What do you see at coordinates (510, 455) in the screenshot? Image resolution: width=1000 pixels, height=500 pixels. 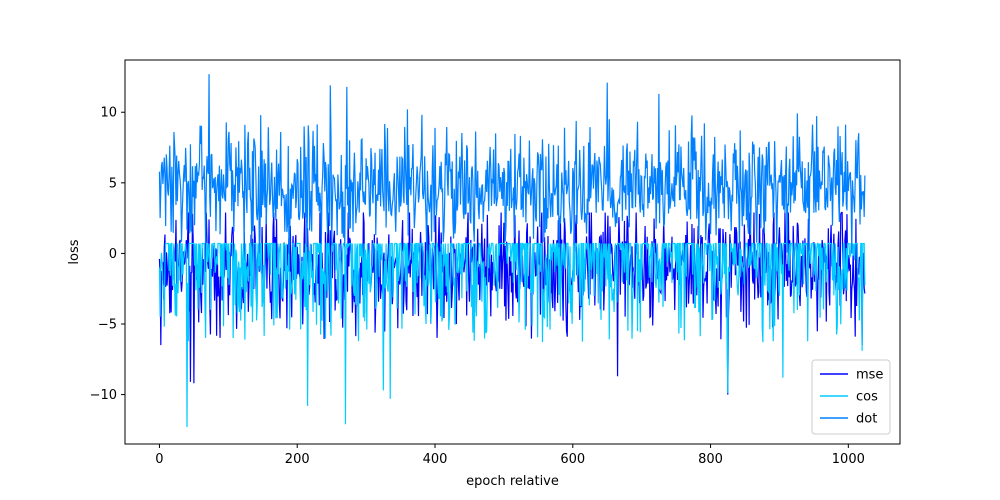 I see `x-axis: 0 200 400 600 800 1000` at bounding box center [510, 455].